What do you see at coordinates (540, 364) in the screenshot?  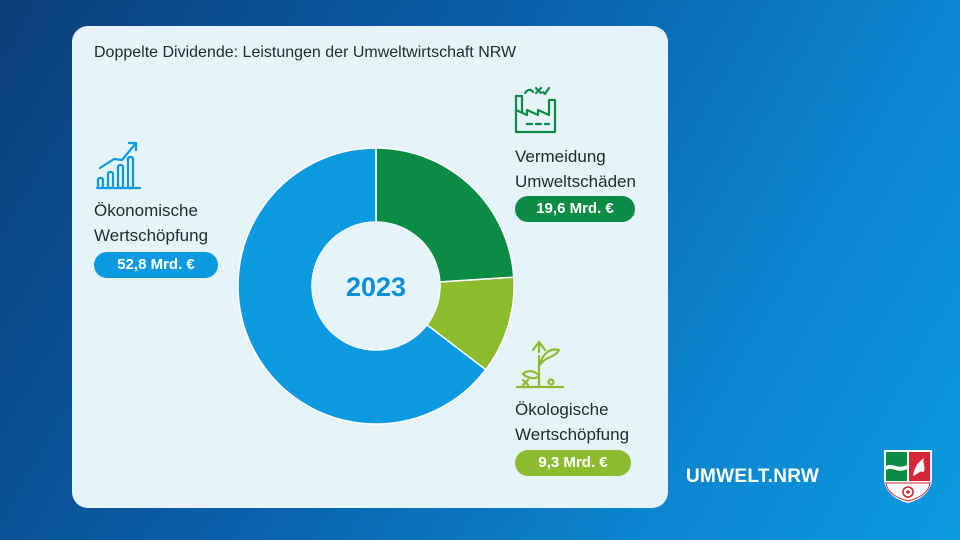 I see `plant-growth-icon` at bounding box center [540, 364].